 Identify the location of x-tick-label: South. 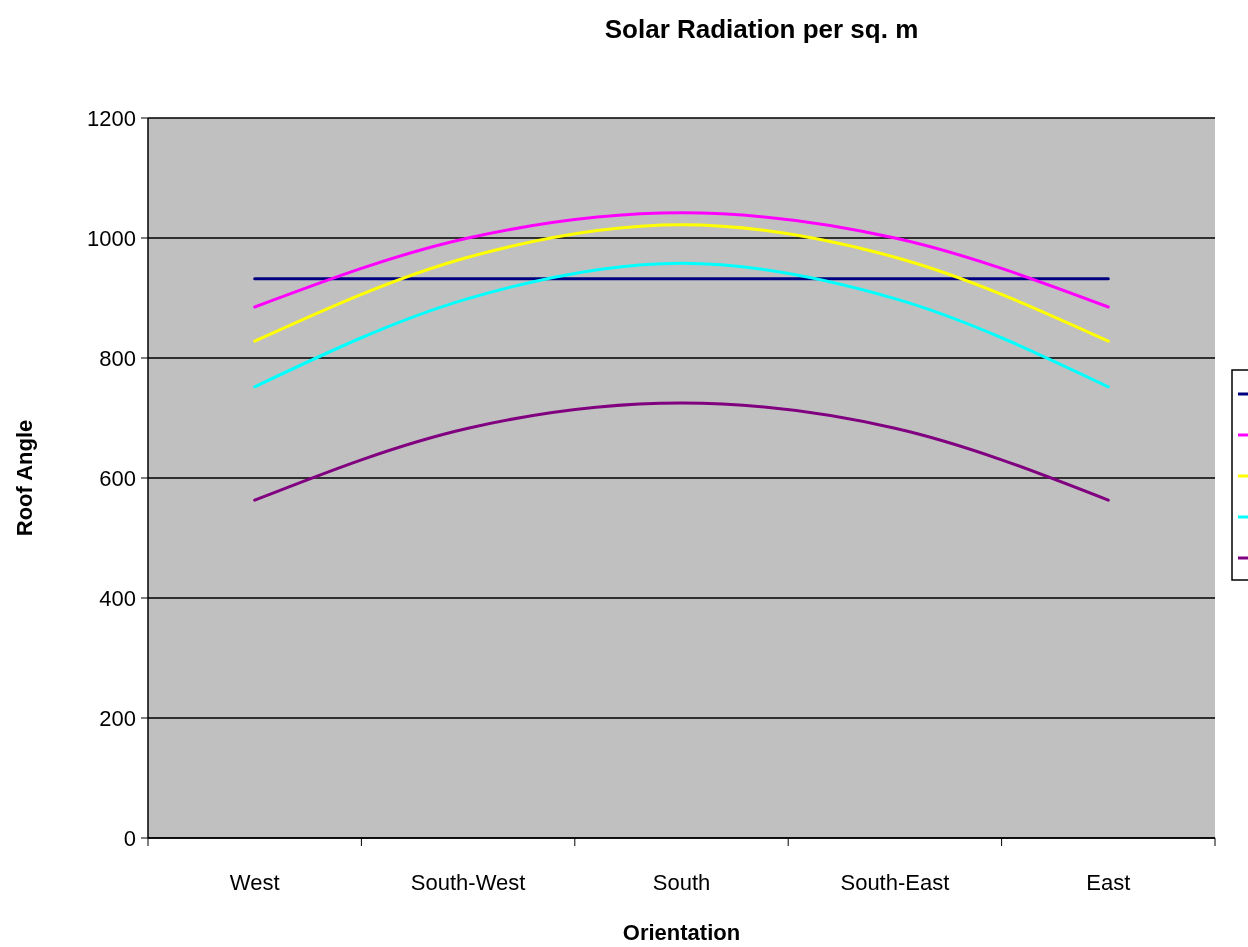
(681, 882).